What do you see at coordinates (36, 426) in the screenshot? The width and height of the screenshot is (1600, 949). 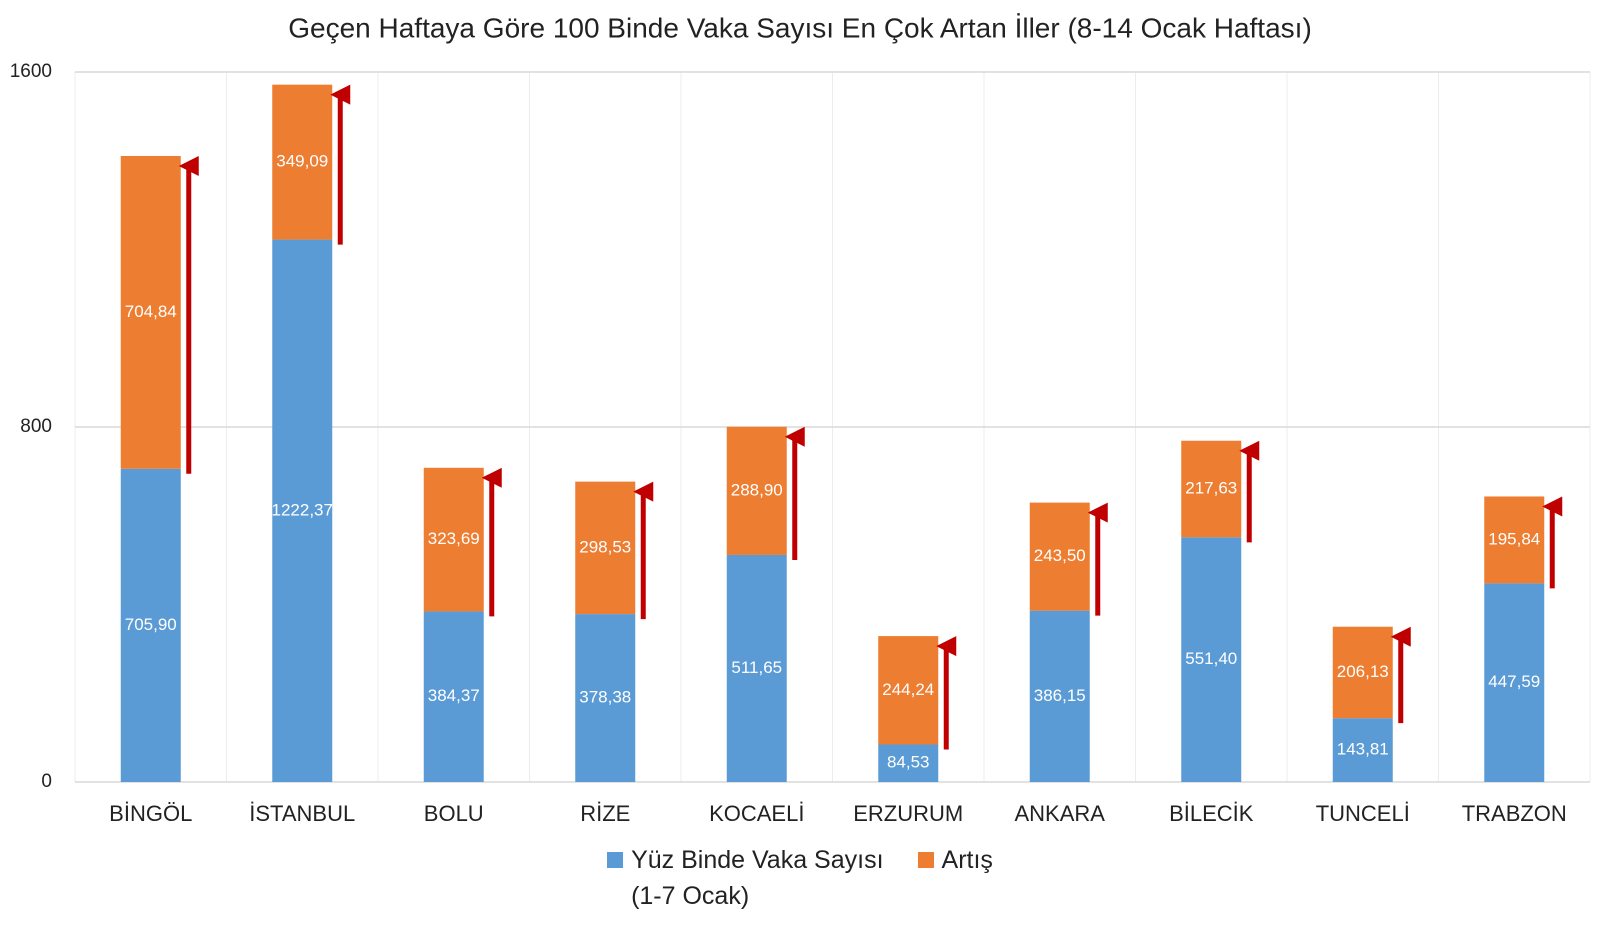 I see `y-tick-label: 800` at bounding box center [36, 426].